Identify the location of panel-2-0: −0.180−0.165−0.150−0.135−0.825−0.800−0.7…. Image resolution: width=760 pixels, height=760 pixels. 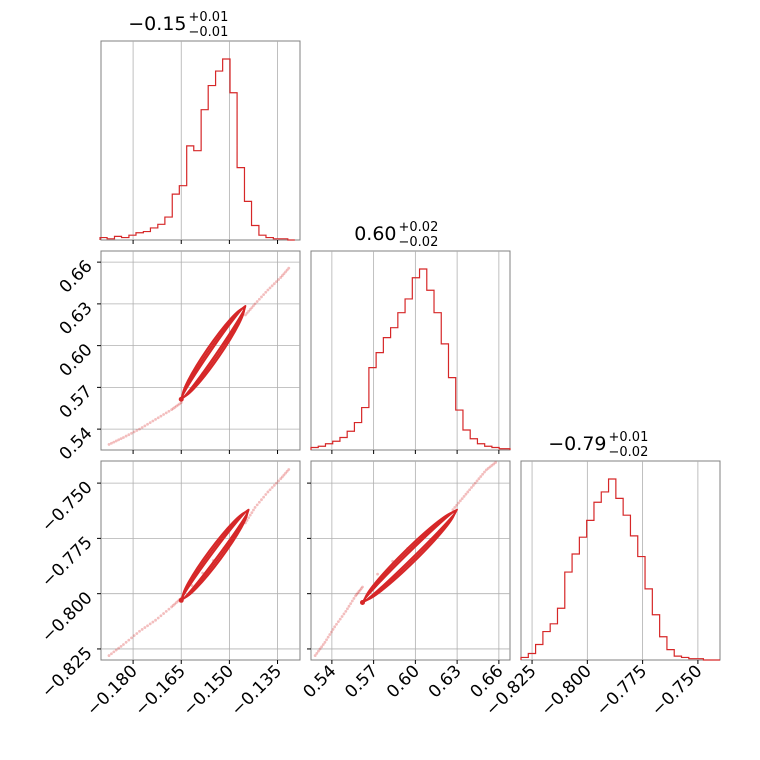
(169, 590).